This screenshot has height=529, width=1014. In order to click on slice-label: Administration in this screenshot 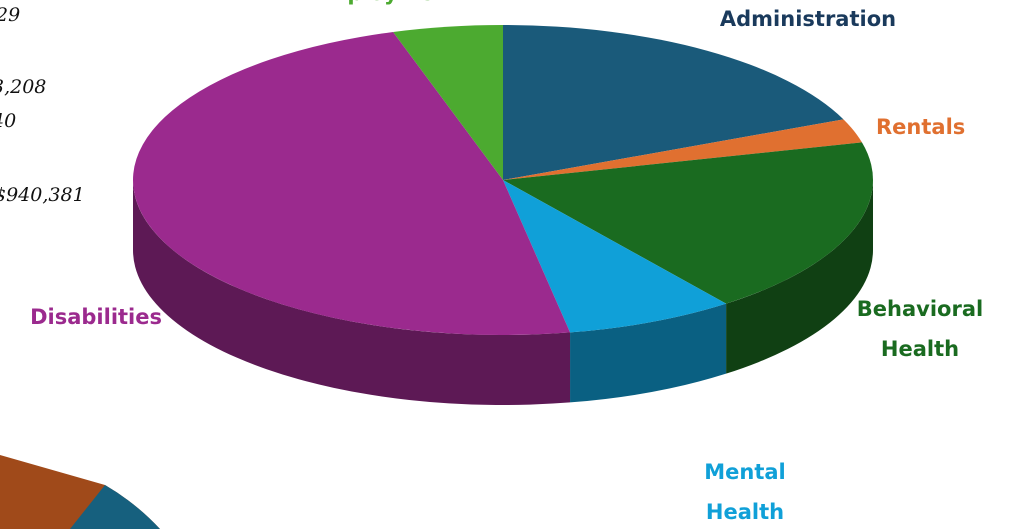, I will do `click(808, 19)`.